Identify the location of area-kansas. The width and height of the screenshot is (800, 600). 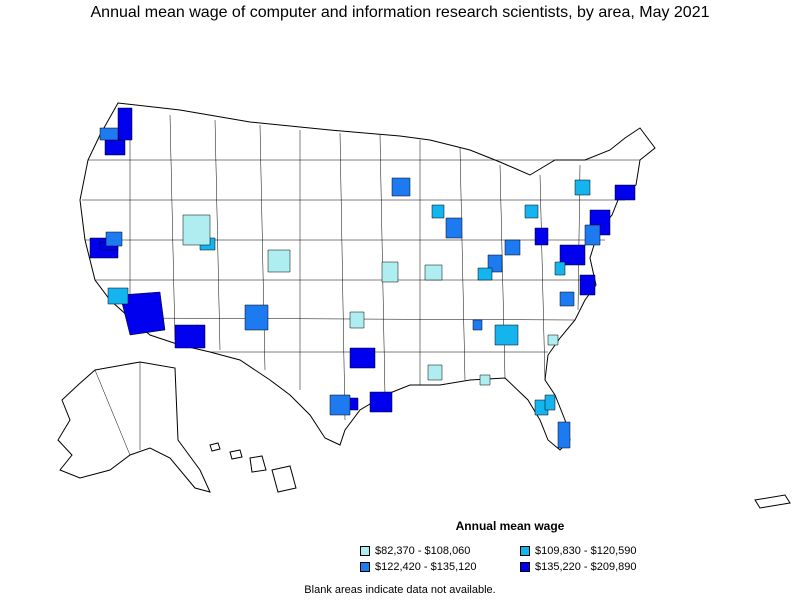
(390, 272).